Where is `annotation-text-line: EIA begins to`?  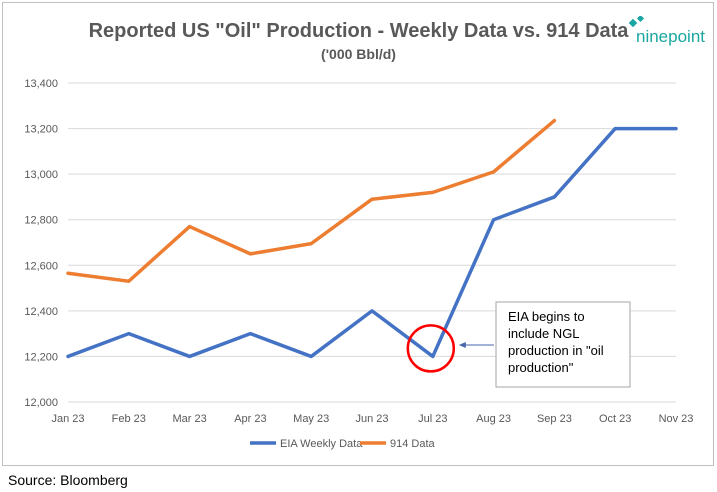 annotation-text-line: EIA begins to is located at coordinates (546, 316).